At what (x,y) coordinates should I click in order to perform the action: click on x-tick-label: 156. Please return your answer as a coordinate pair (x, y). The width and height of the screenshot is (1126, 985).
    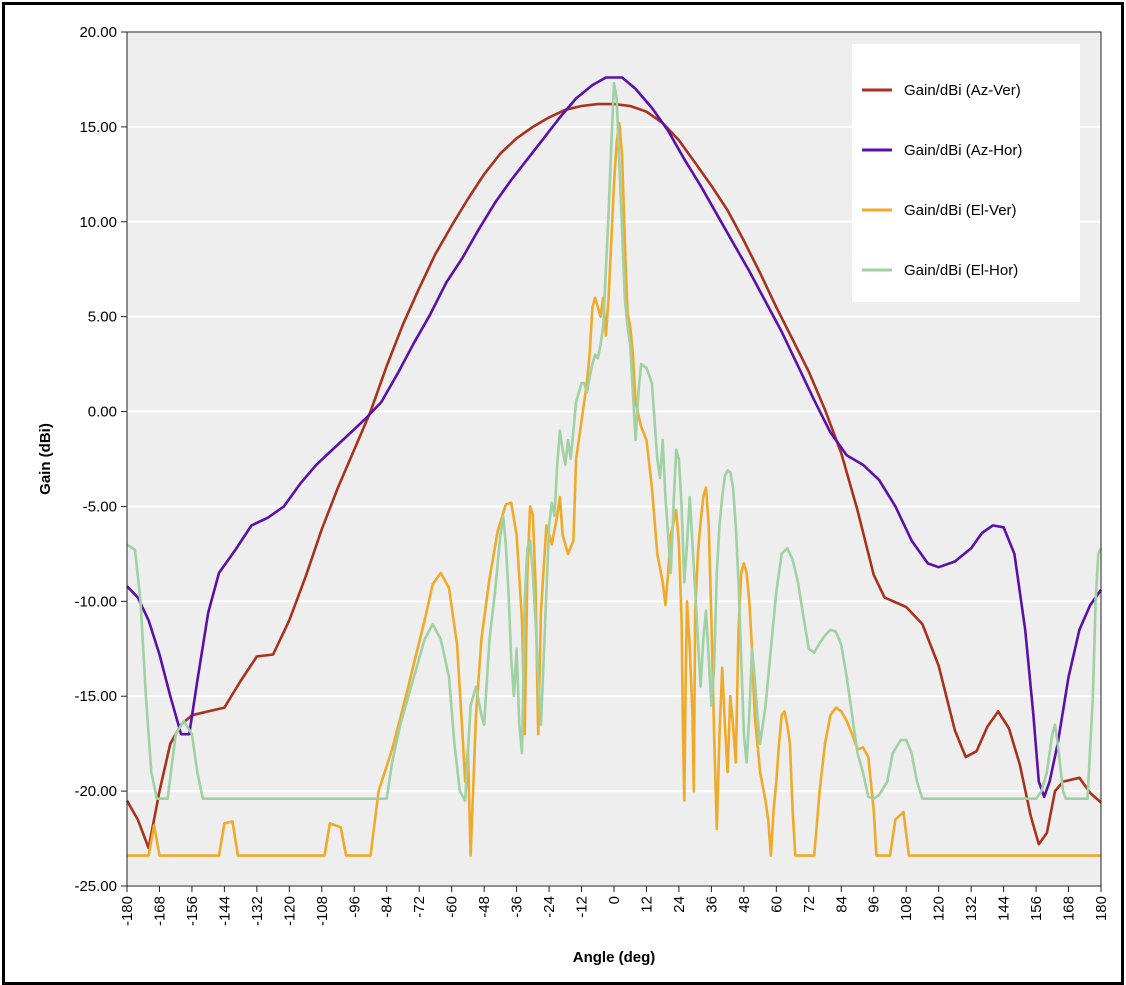
    Looking at the image, I should click on (1036, 908).